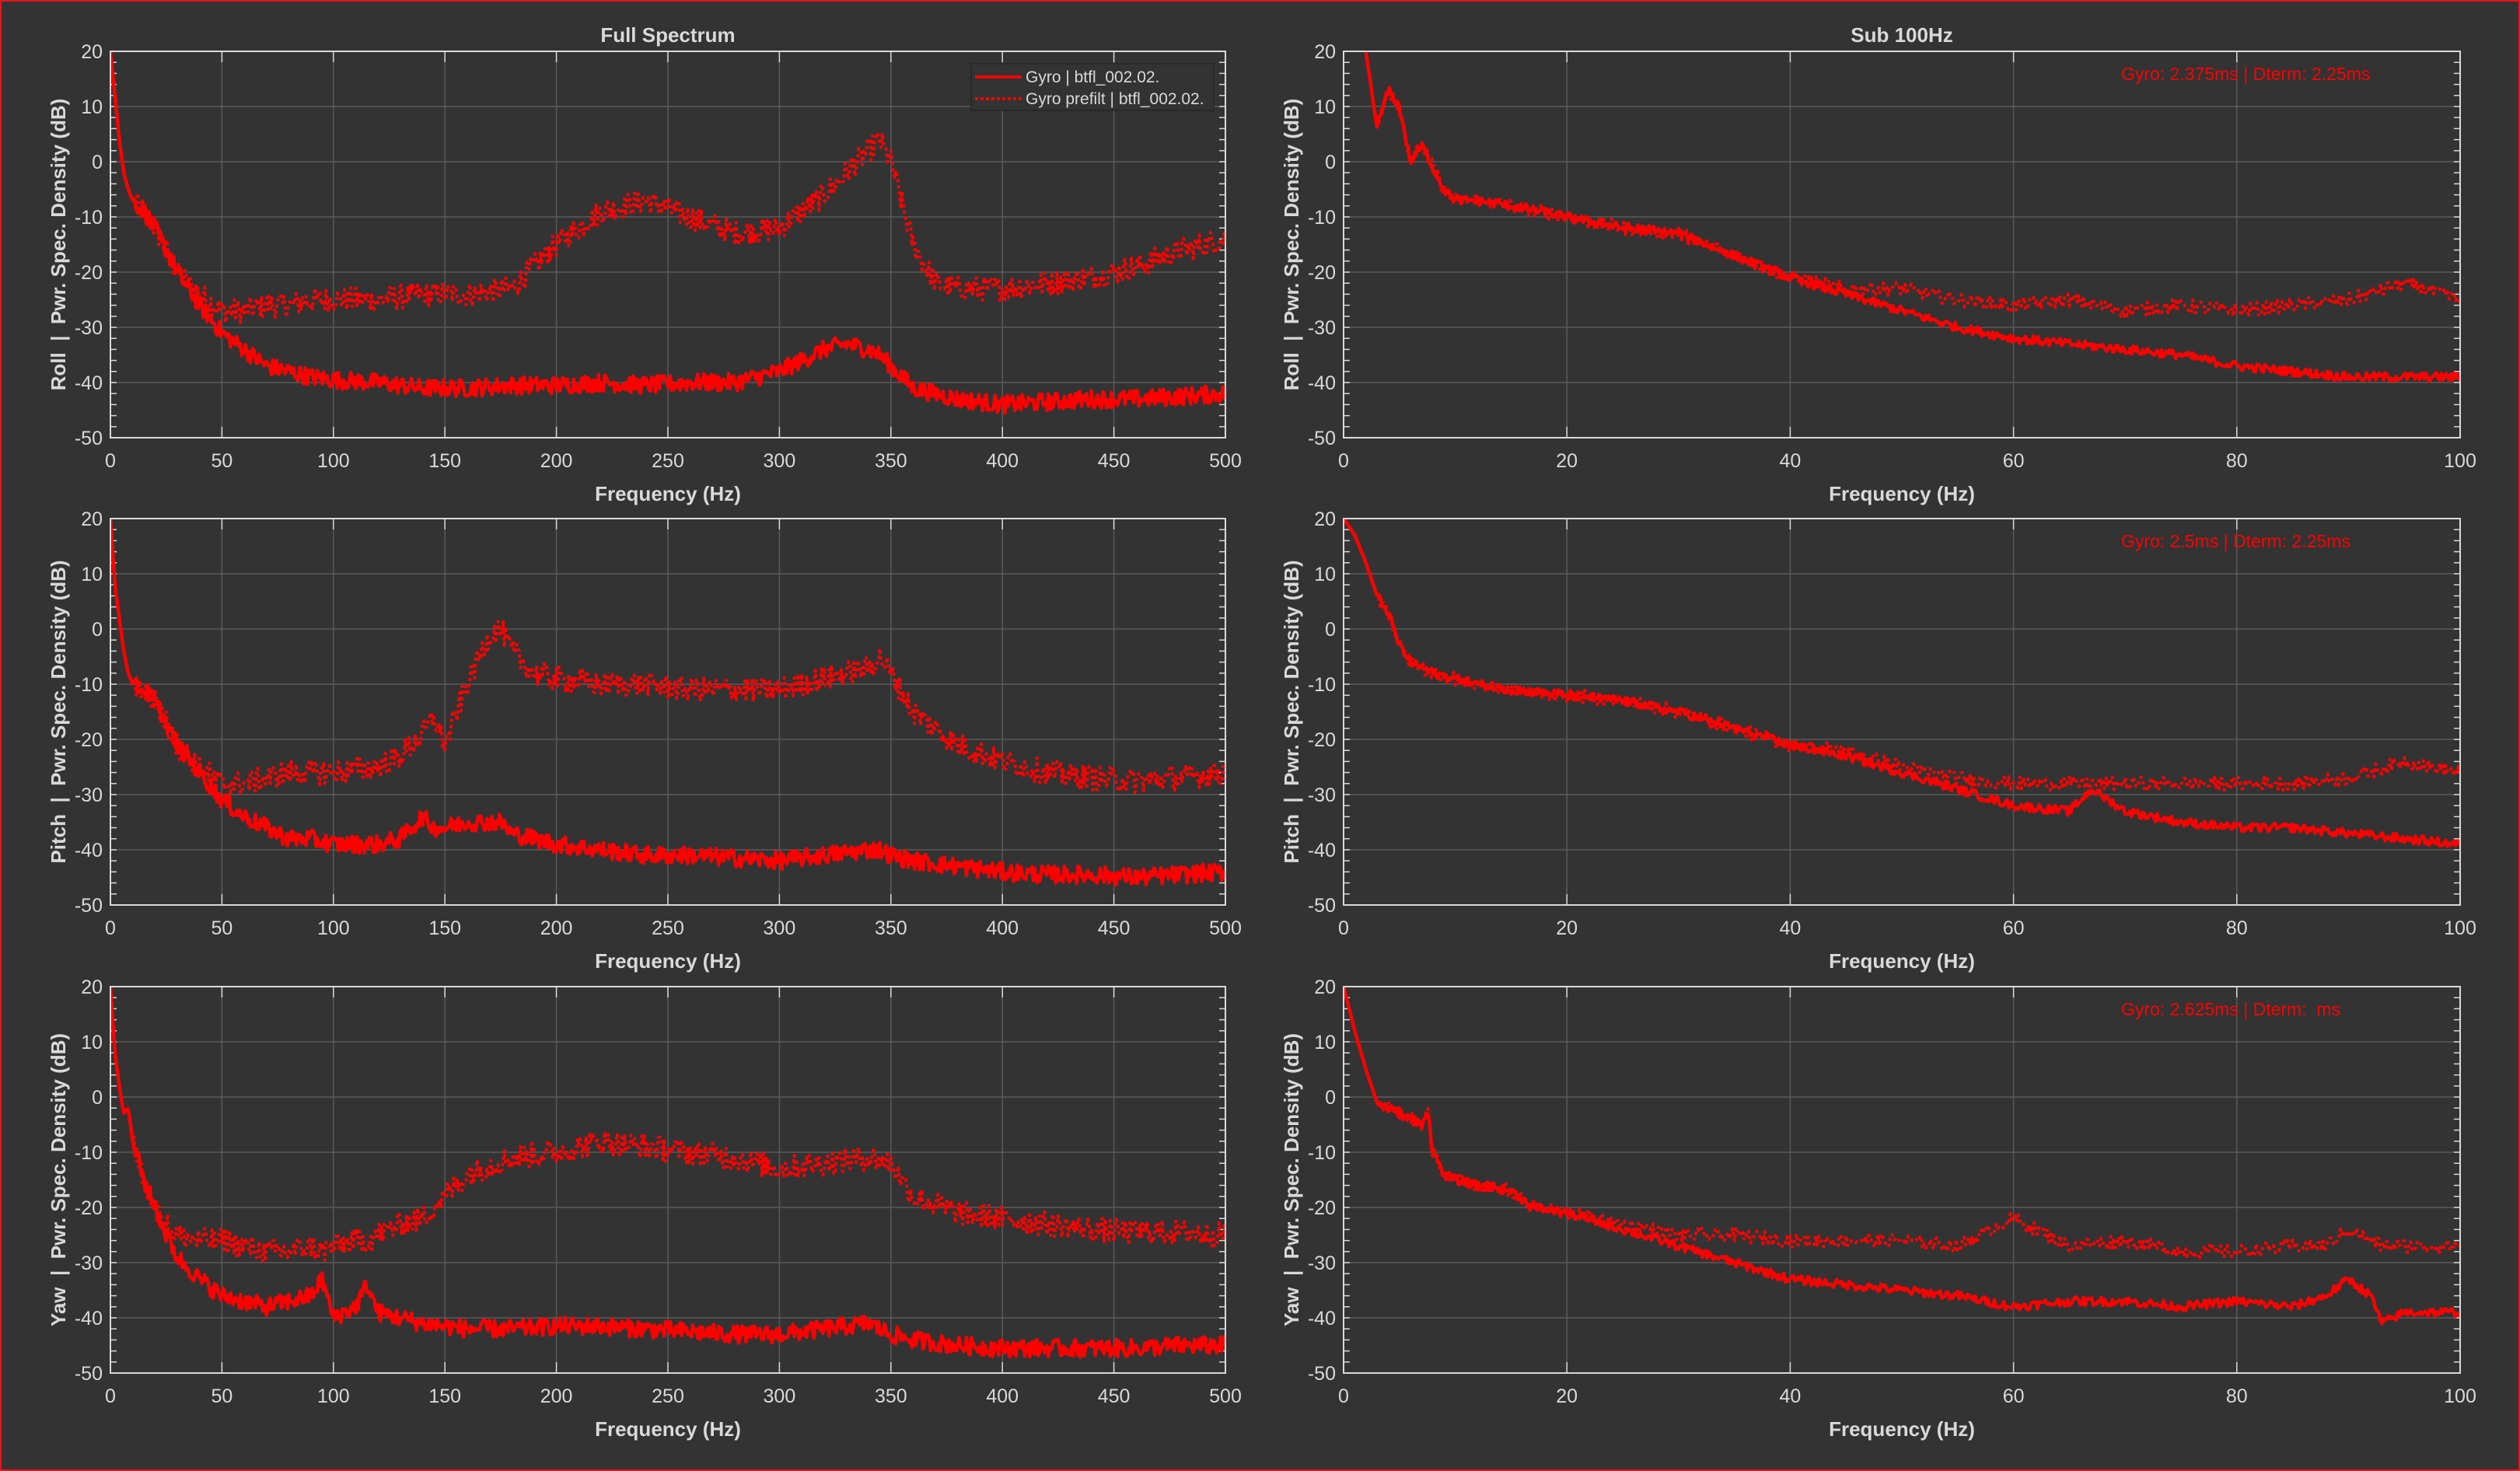  I want to click on legend-entry: Gyro | btfl_002.02., so click(1092, 77).